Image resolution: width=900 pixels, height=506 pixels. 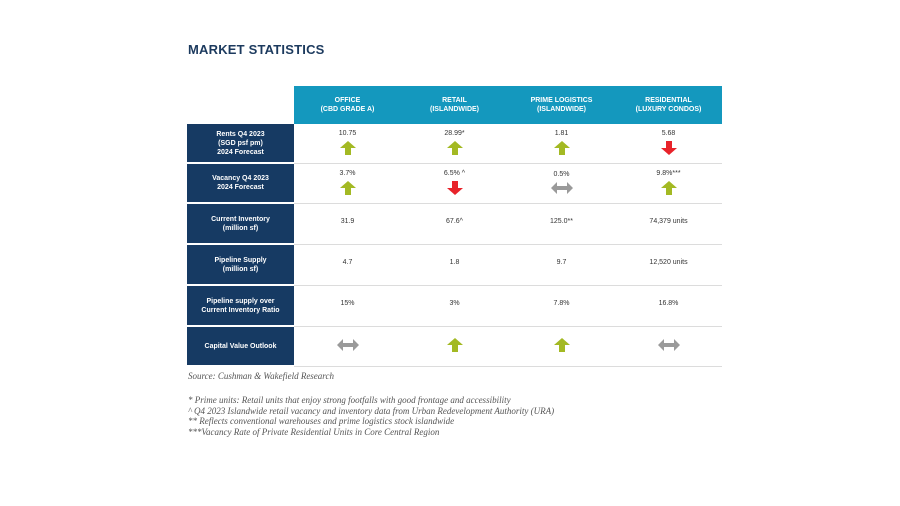 I want to click on cell-value: 1.8, so click(x=454, y=262).